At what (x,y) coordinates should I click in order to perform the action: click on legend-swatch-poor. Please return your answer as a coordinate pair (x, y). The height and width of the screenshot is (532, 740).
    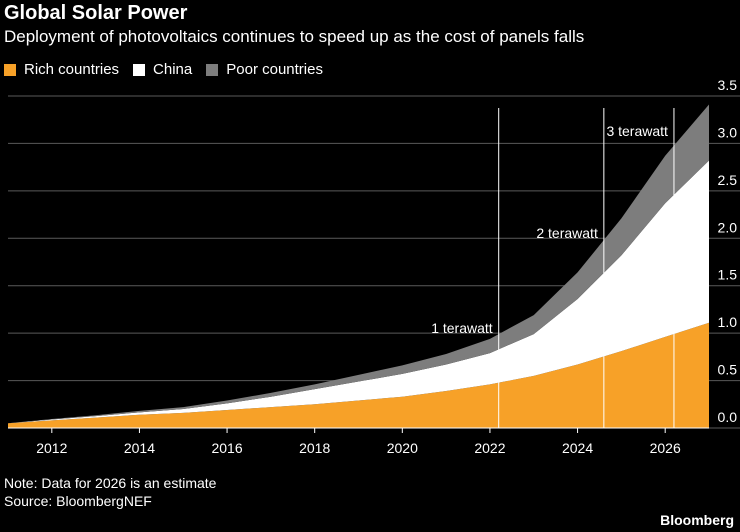
    Looking at the image, I should click on (212, 69).